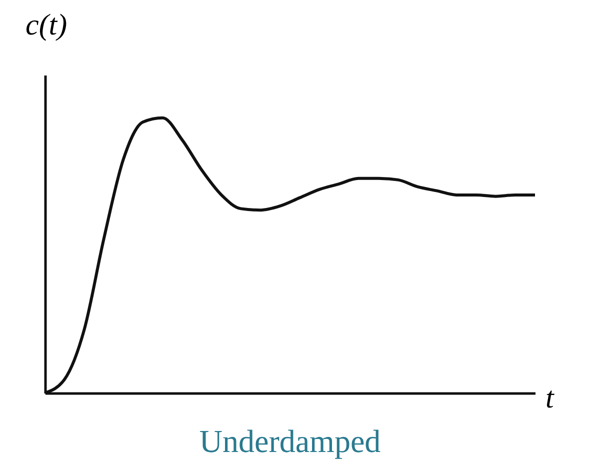 The image size is (590, 469). Describe the element at coordinates (550, 398) in the screenshot. I see `x-axis-title: t` at that location.